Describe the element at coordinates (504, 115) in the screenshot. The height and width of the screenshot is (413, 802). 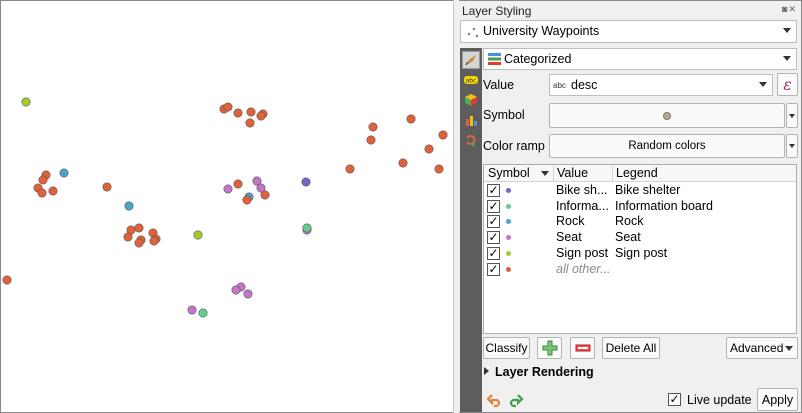
I see `symbol-label: Symbol` at that location.